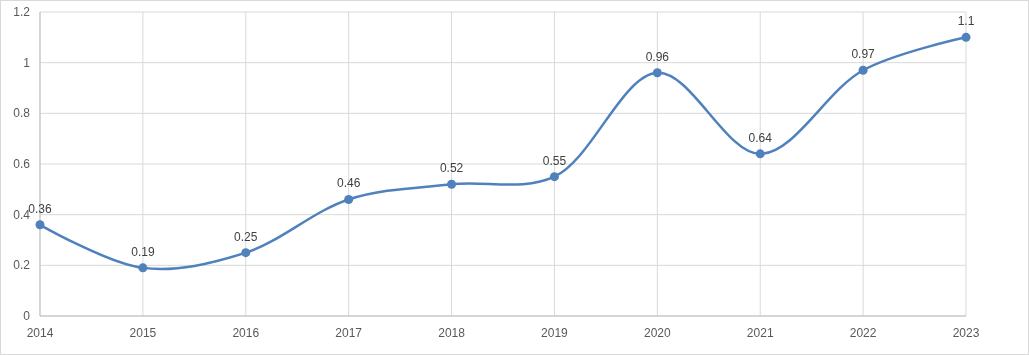 The image size is (1029, 355). Describe the element at coordinates (451, 168) in the screenshot. I see `data-label: 0.52` at that location.